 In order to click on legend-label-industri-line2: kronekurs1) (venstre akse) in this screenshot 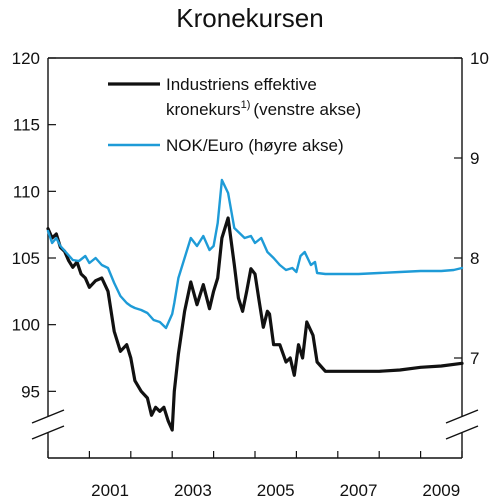, I will do `click(263, 109)`.